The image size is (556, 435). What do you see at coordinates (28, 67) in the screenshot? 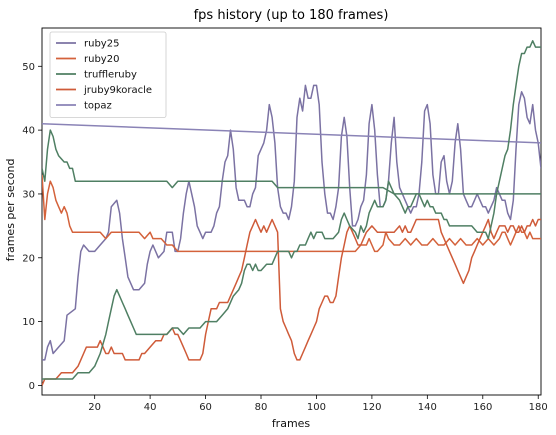
I see `y-tick-label: 50` at bounding box center [28, 67].